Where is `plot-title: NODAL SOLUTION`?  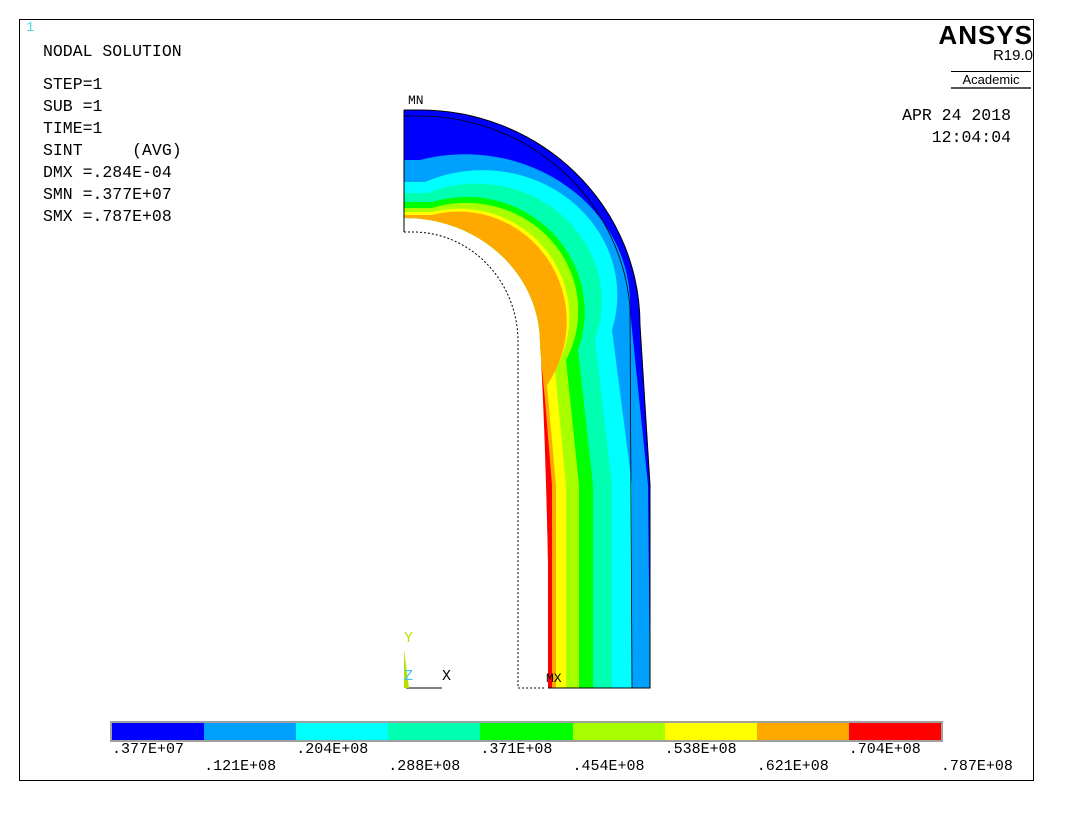
plot-title: NODAL SOLUTION is located at coordinates (112, 51).